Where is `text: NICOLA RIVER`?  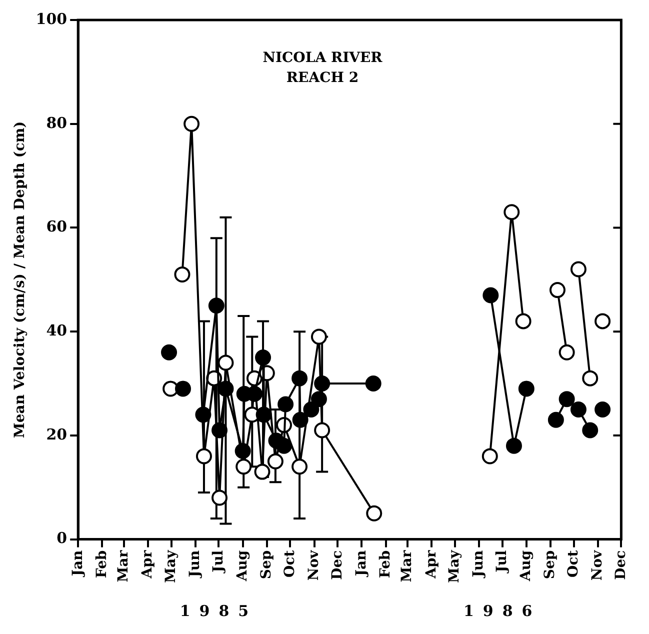
text: NICOLA RIVER is located at coordinates (322, 58).